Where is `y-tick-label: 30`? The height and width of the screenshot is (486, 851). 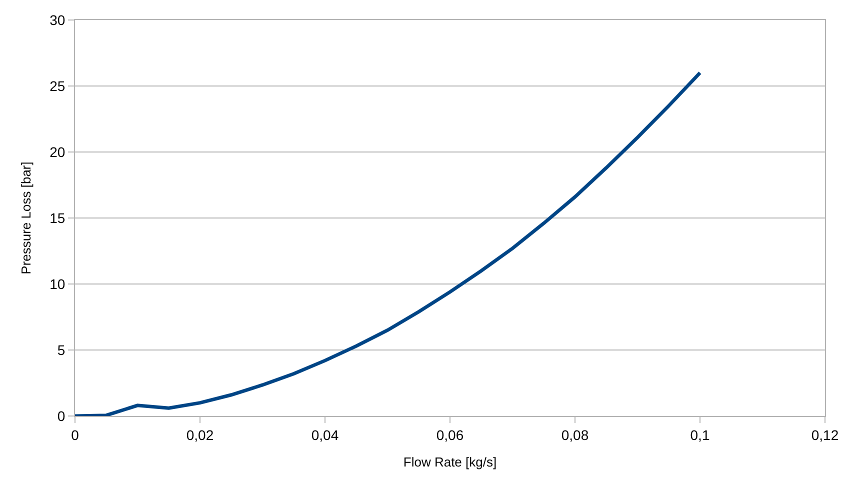
y-tick-label: 30 is located at coordinates (58, 20).